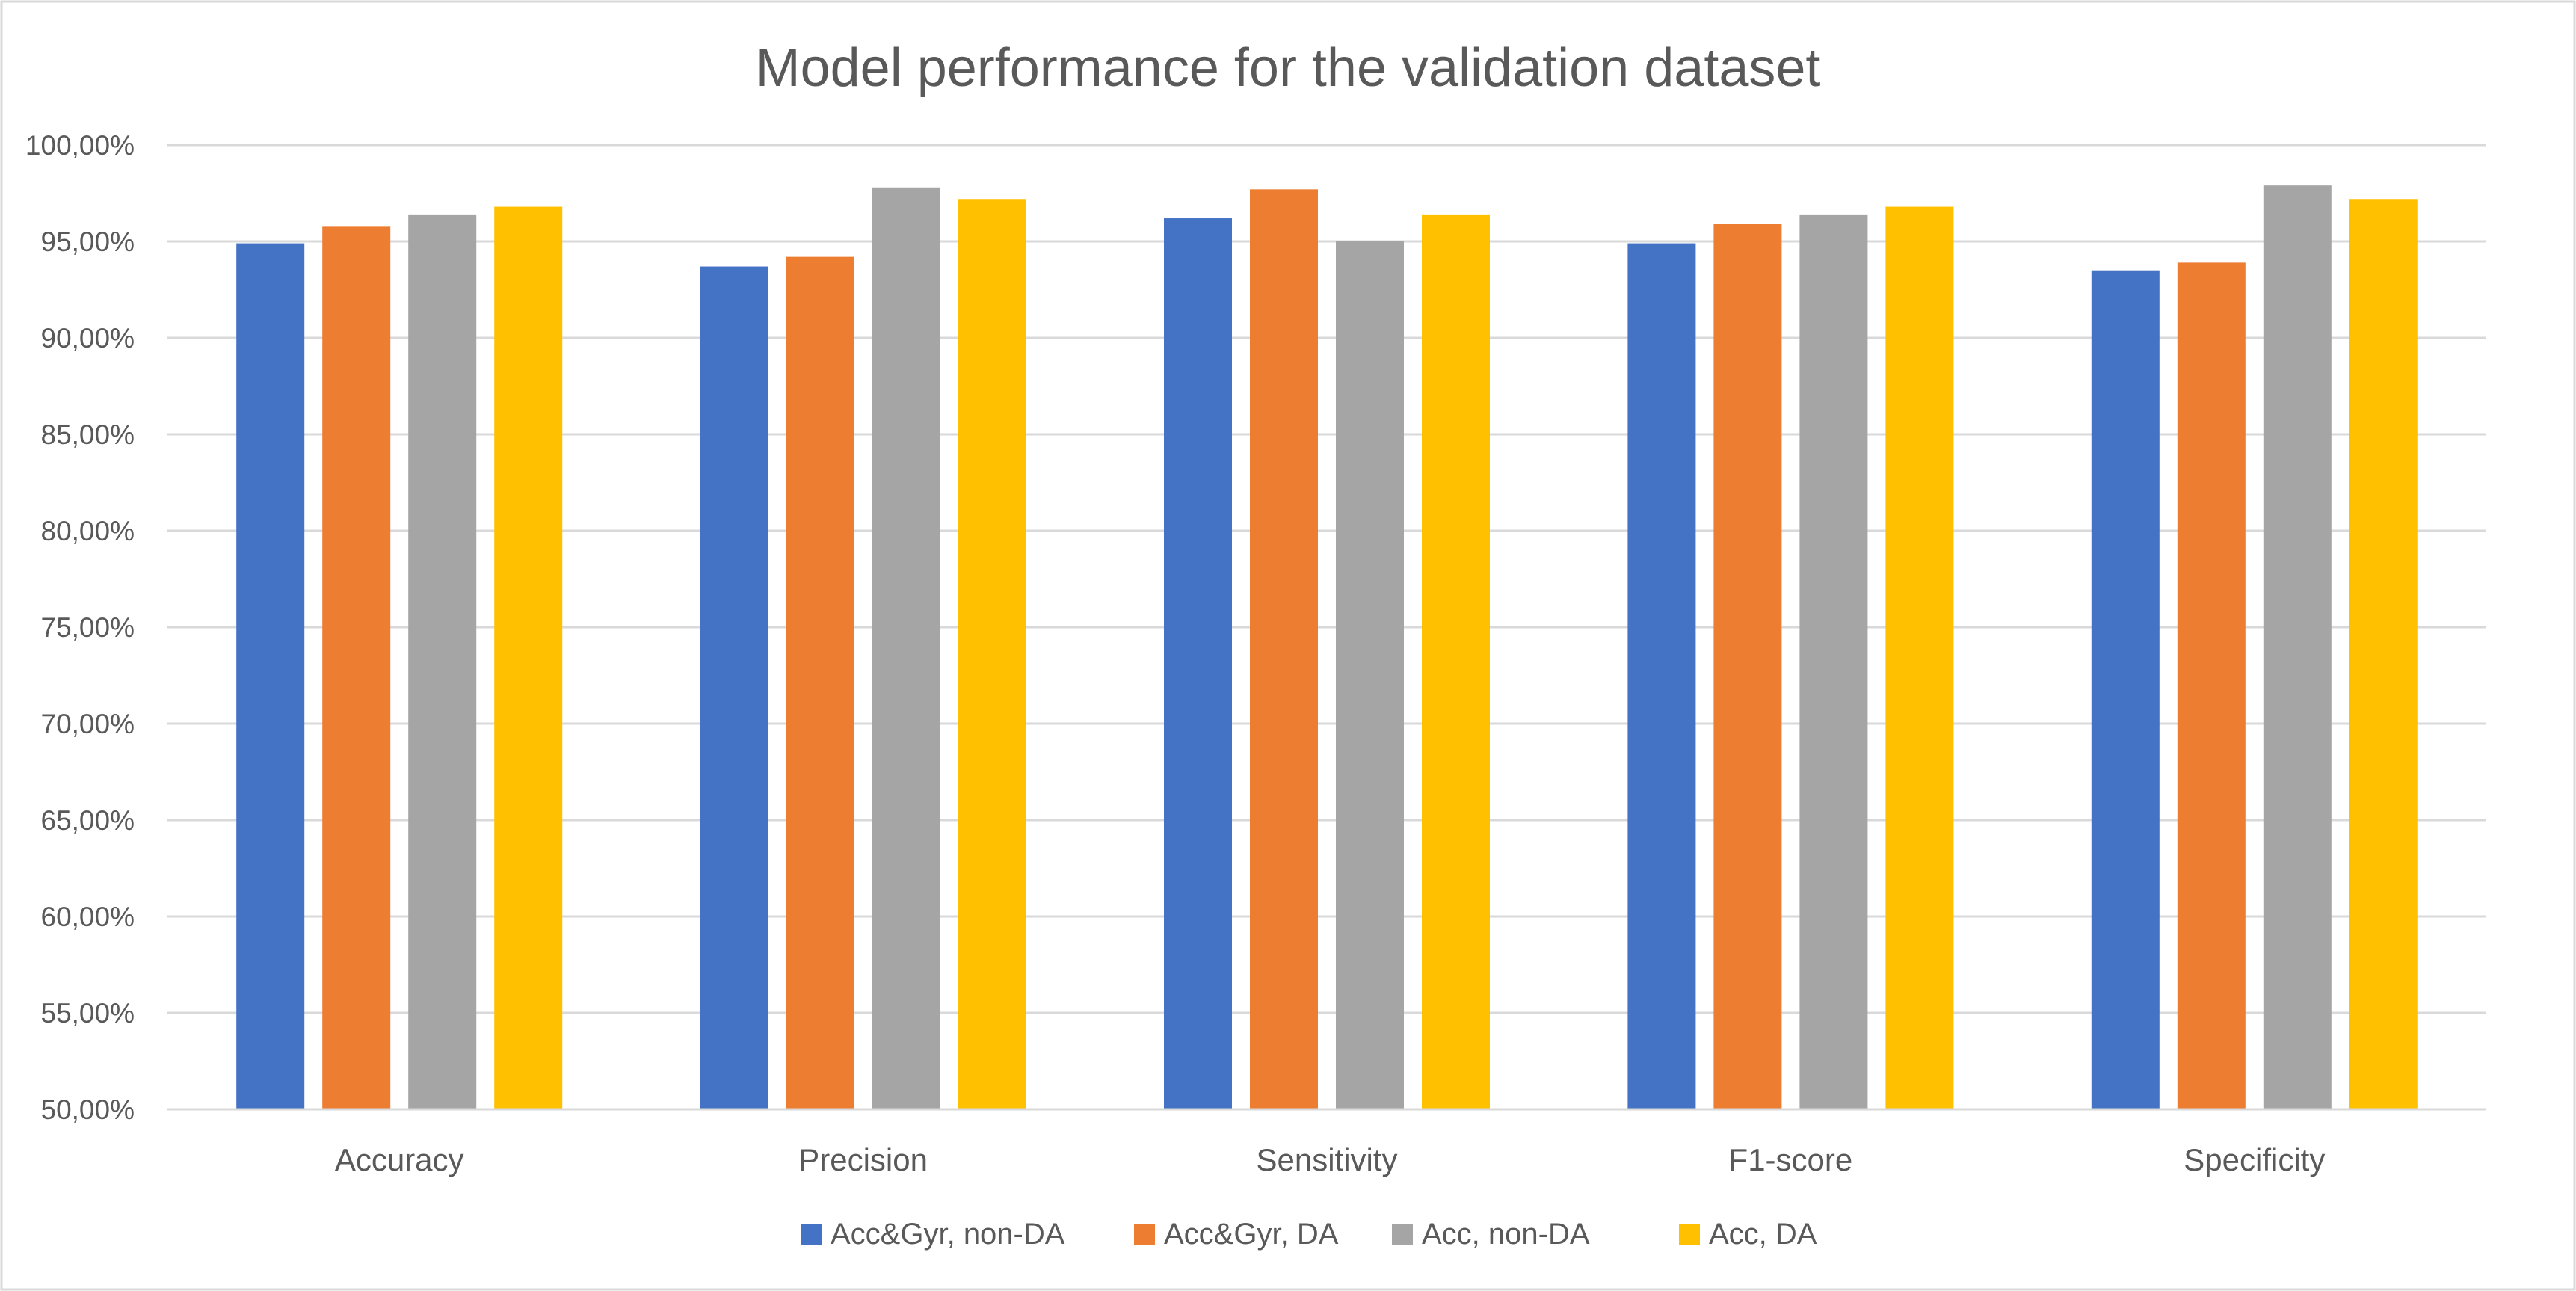 Image resolution: width=2576 pixels, height=1291 pixels. I want to click on x-category-label: Sensitivity, so click(1326, 1159).